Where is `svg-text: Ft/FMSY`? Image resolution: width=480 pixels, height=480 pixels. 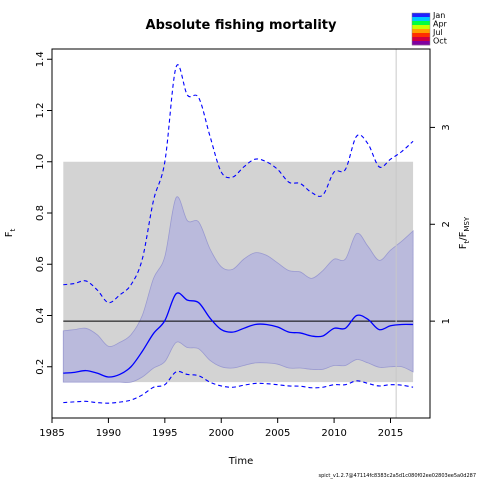
svg-text: Ft/FMSY is located at coordinates (464, 232).